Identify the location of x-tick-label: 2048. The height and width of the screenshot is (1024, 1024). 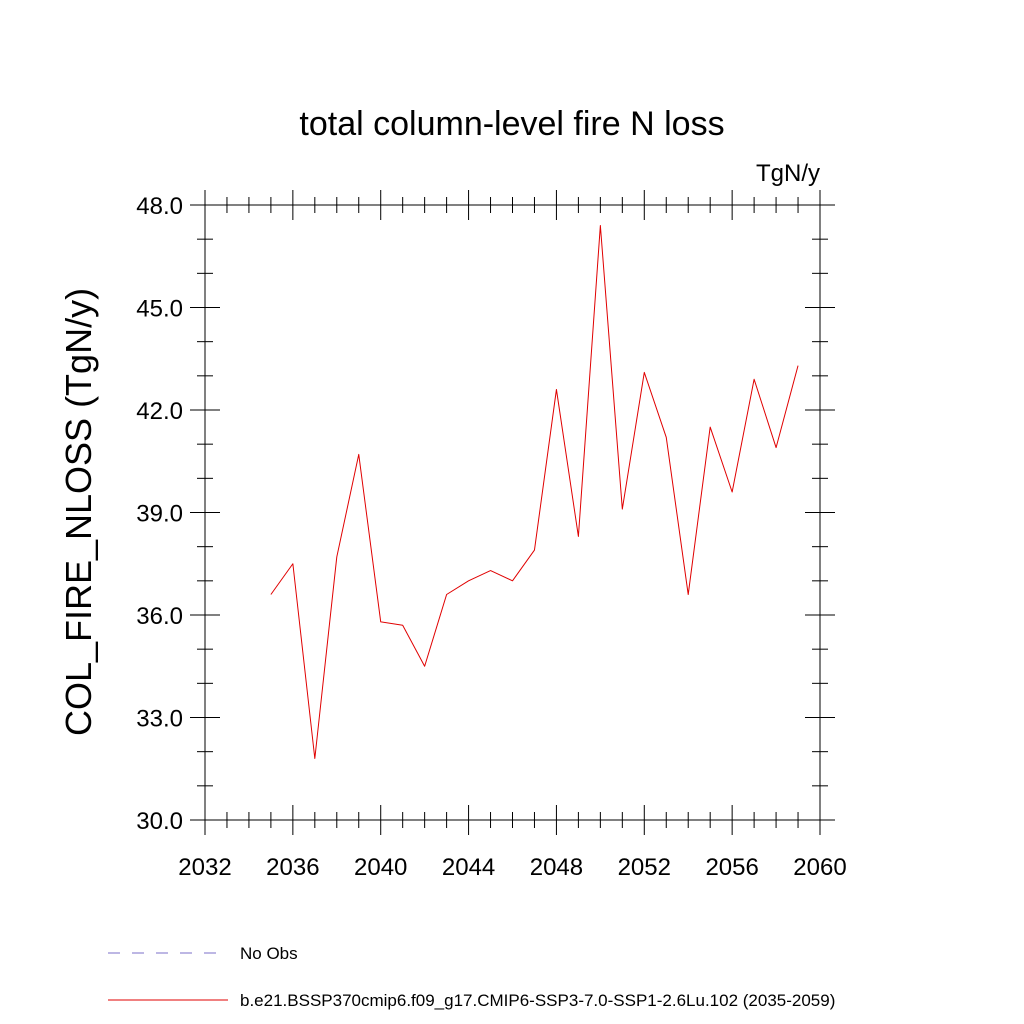
(556, 867).